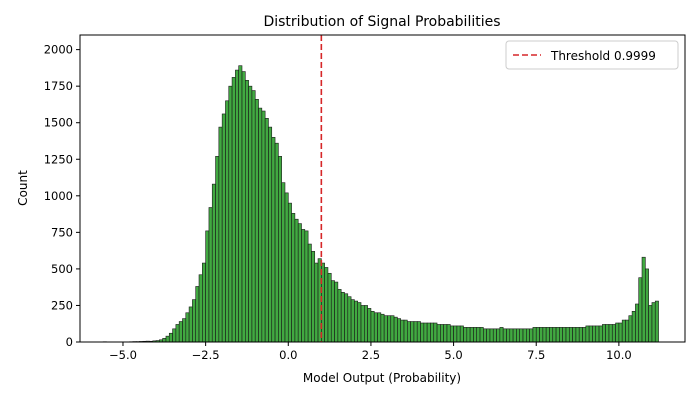 The width and height of the screenshot is (700, 404). I want to click on y-tick-label: 500, so click(62, 269).